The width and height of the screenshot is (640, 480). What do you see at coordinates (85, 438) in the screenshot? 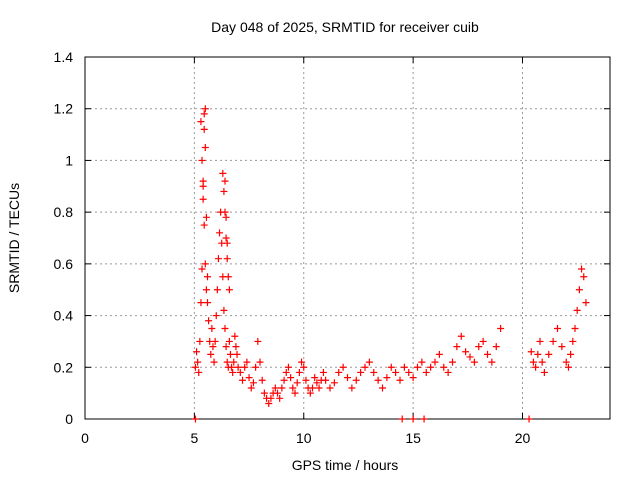
I see `x-tick-label: 0` at bounding box center [85, 438].